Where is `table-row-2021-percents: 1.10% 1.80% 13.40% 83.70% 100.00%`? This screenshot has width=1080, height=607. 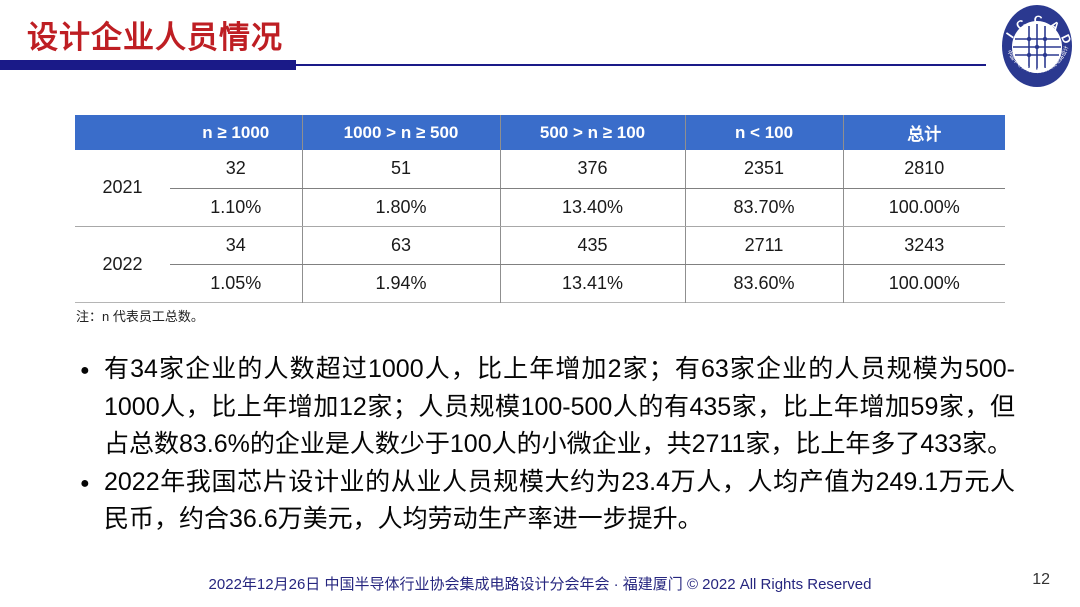 table-row-2021-percents: 1.10% 1.80% 13.40% 83.70% 100.00% is located at coordinates (540, 207).